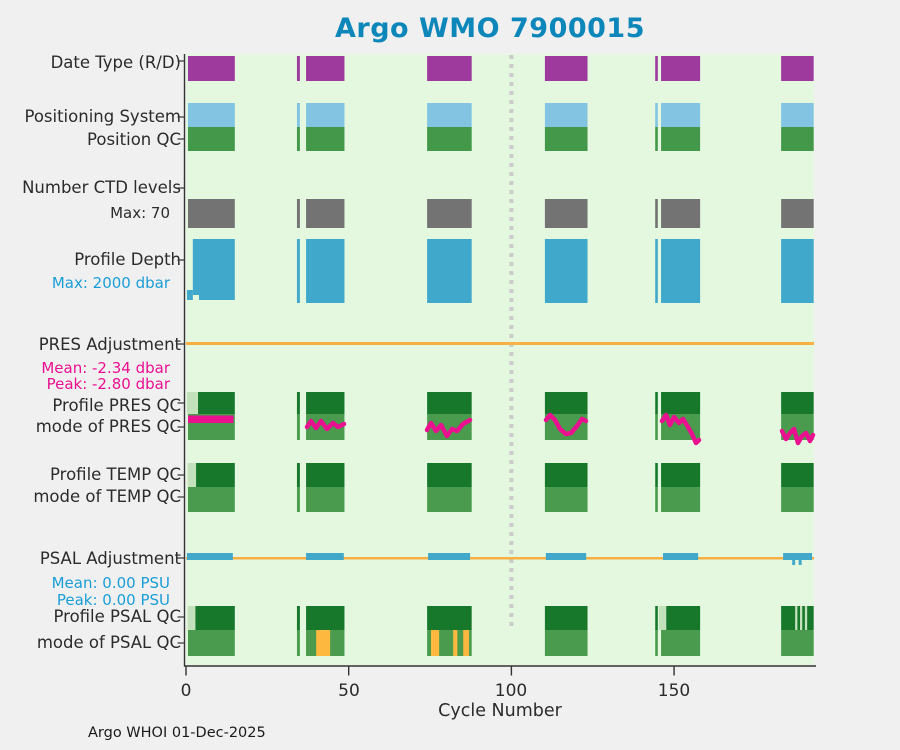 This screenshot has width=900, height=750. I want to click on ylabel-pres-peak: Peak: -2.80 dbar, so click(108, 384).